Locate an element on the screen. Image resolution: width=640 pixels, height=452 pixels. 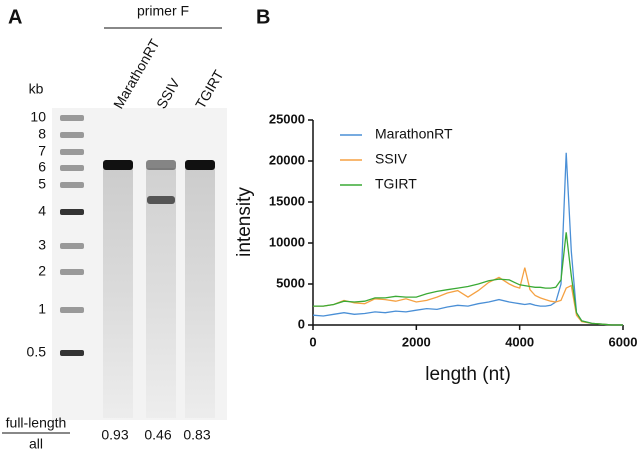
y-tick-label: 0 is located at coordinates (301, 323).